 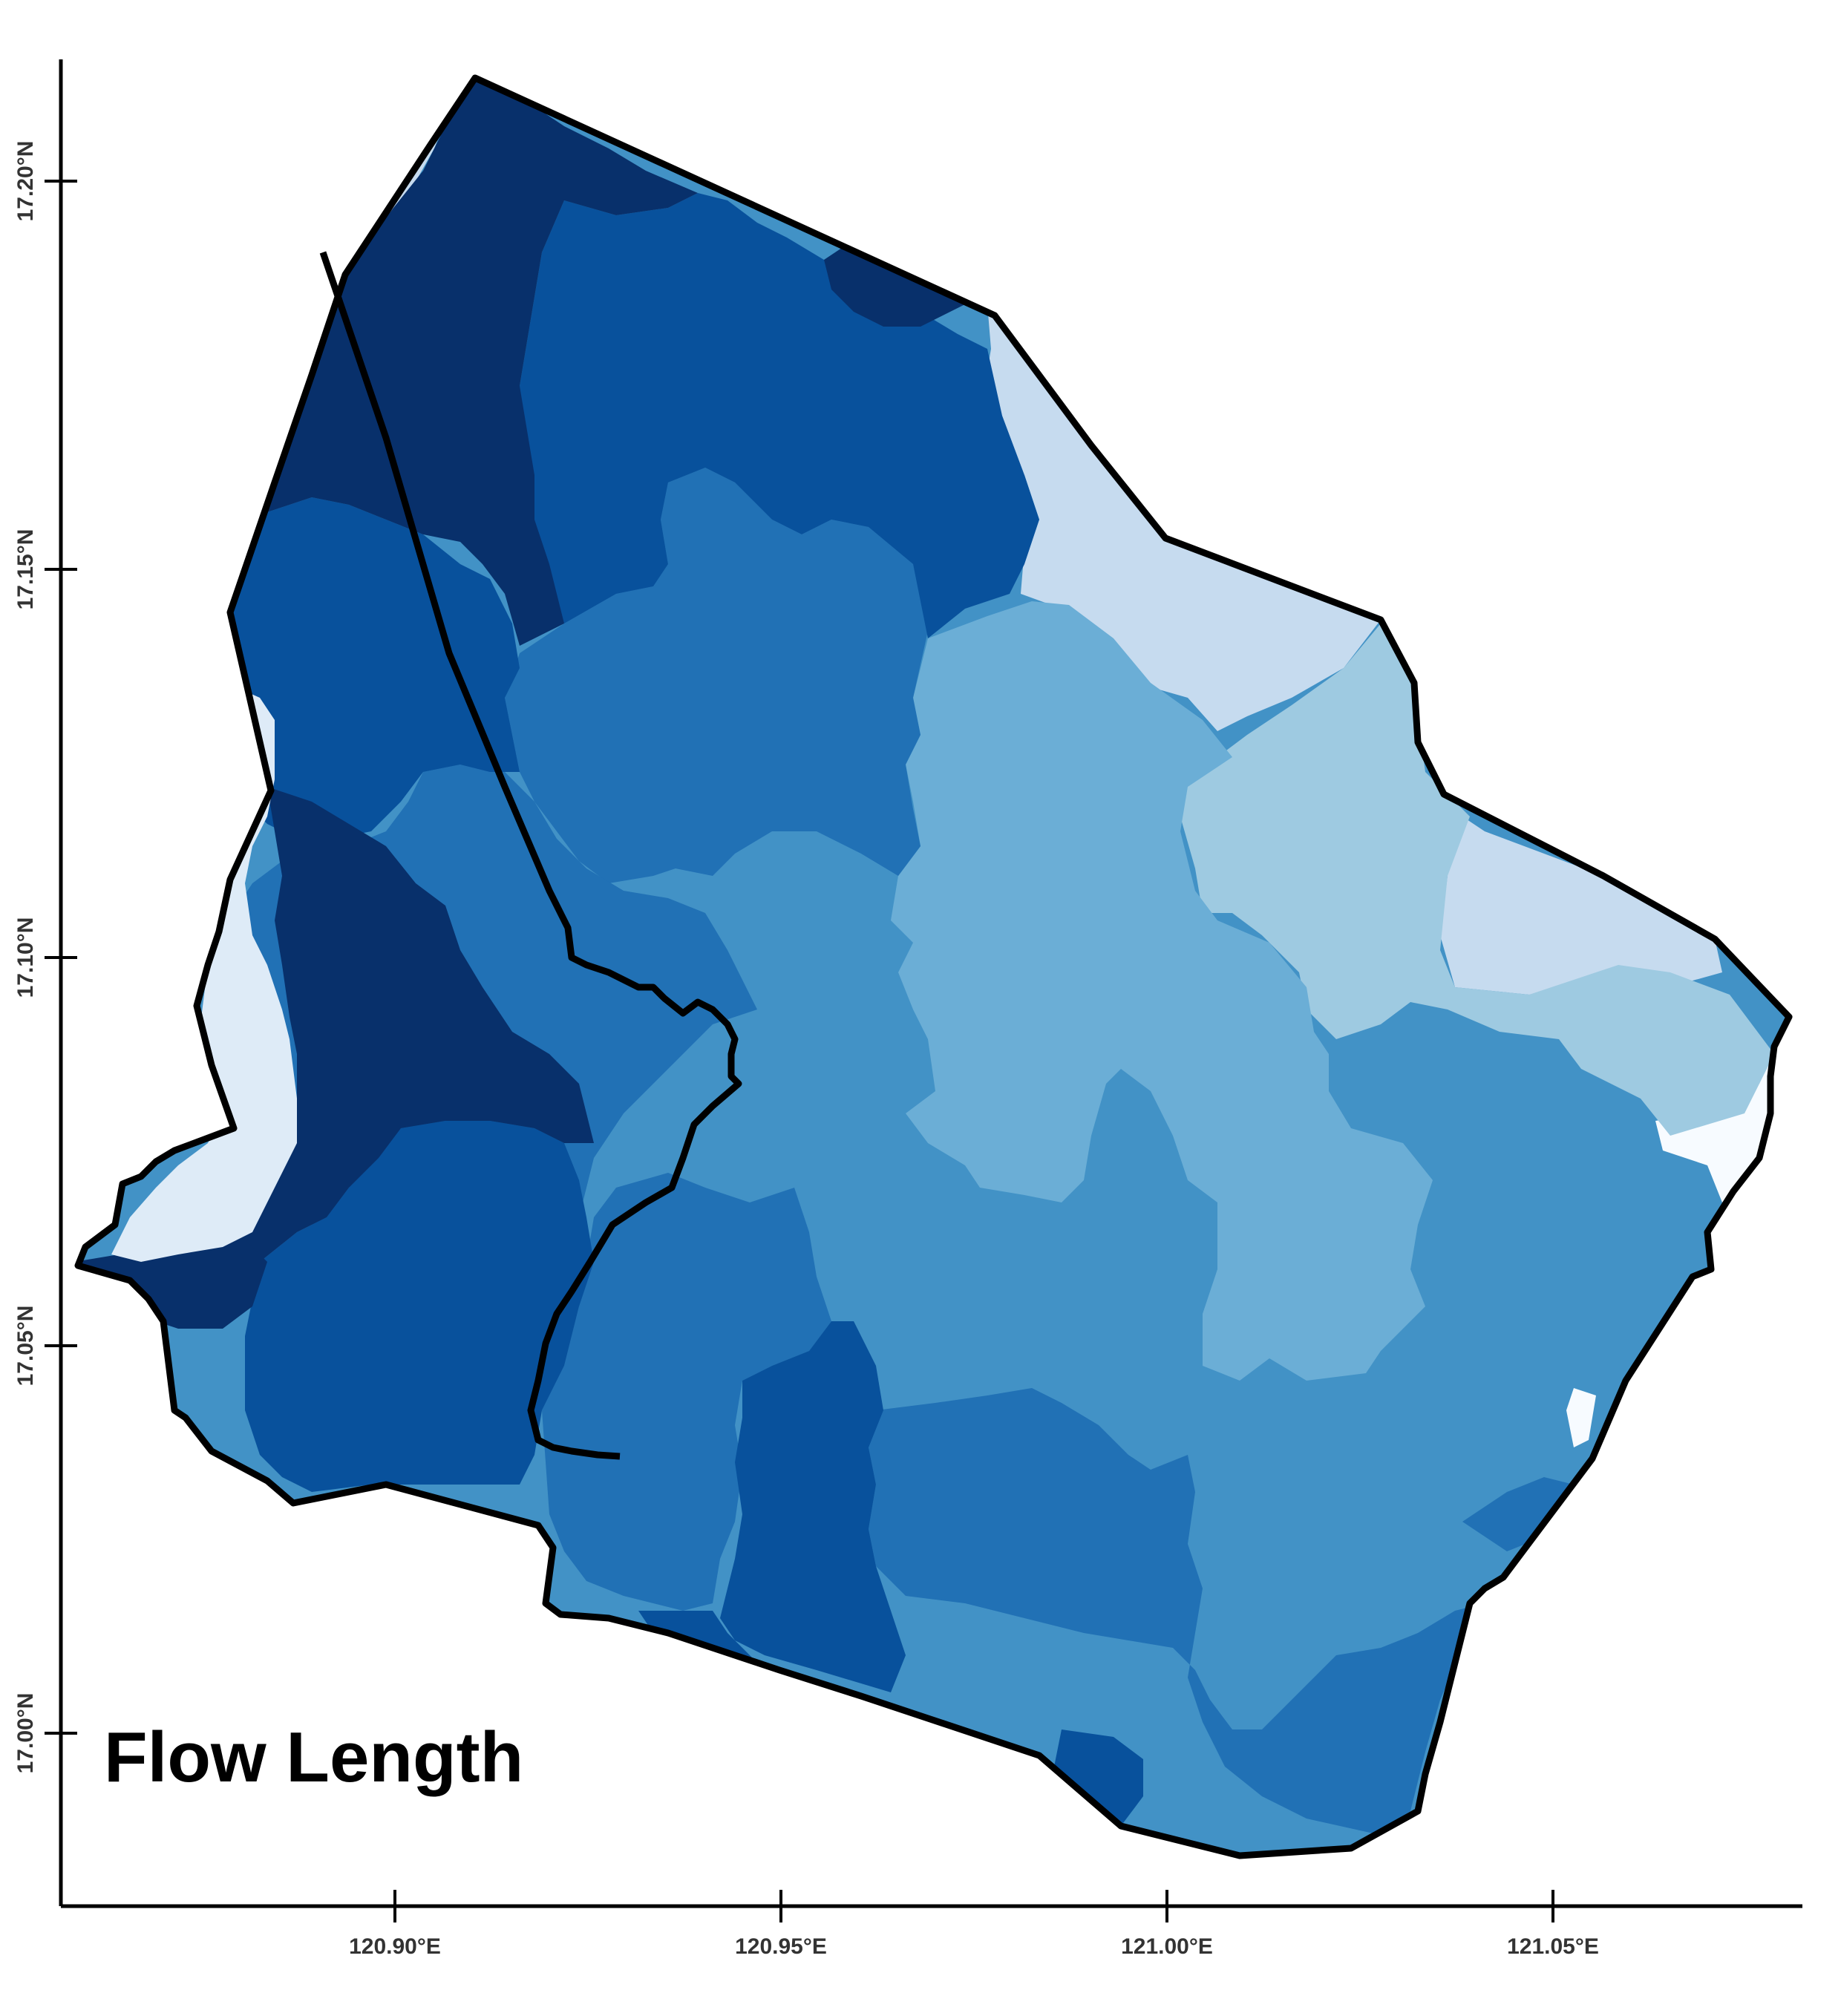 I want to click on zone-south-mid-b, so click(x=1177, y=1611).